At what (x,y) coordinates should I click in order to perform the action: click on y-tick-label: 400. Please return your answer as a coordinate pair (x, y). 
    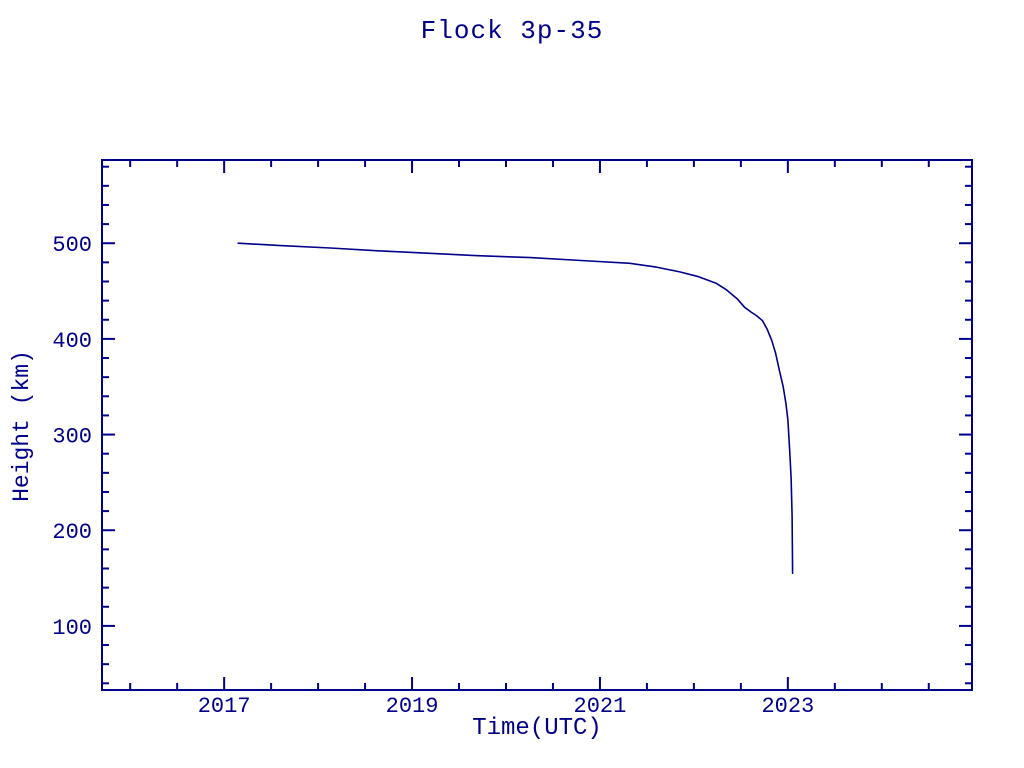
    Looking at the image, I should click on (72, 341).